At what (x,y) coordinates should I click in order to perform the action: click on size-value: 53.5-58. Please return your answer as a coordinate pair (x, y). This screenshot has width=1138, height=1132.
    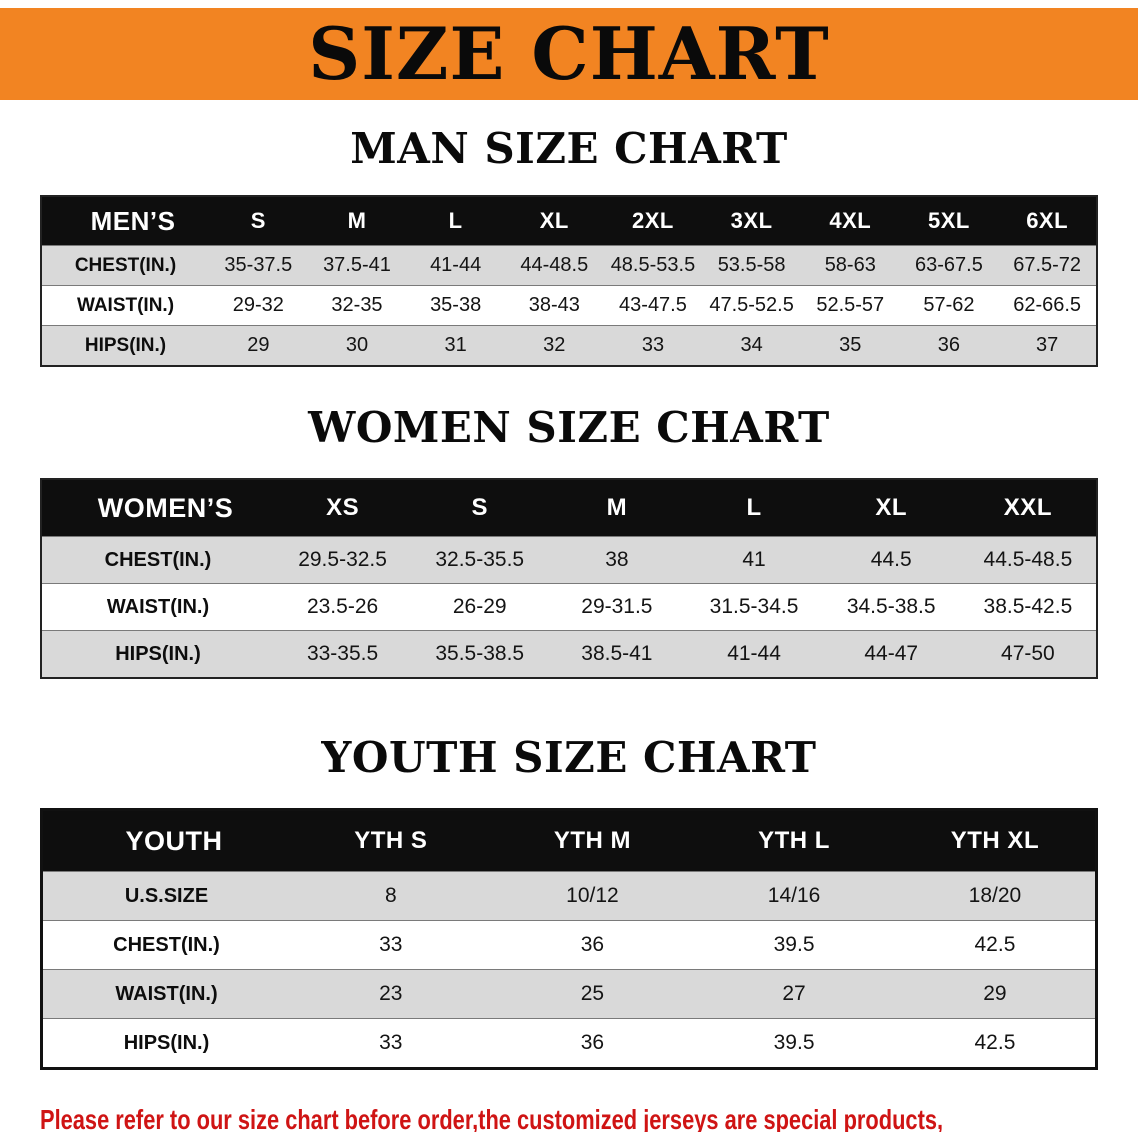
    Looking at the image, I should click on (751, 265).